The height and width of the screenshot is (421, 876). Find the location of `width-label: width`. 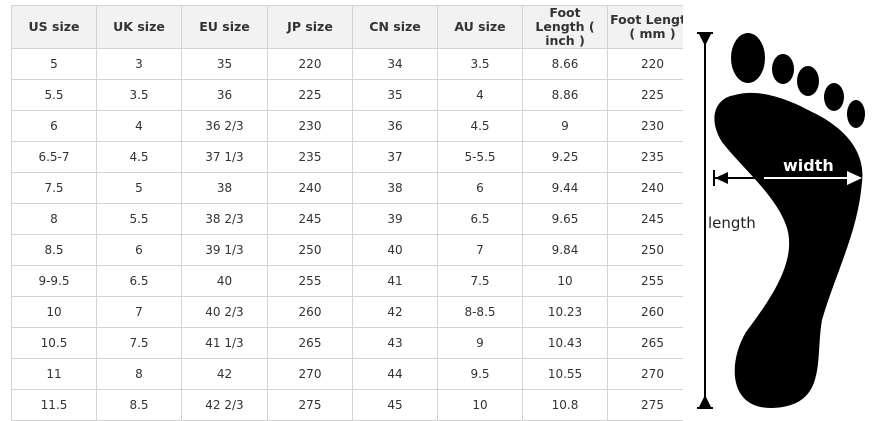

width-label: width is located at coordinates (808, 165).